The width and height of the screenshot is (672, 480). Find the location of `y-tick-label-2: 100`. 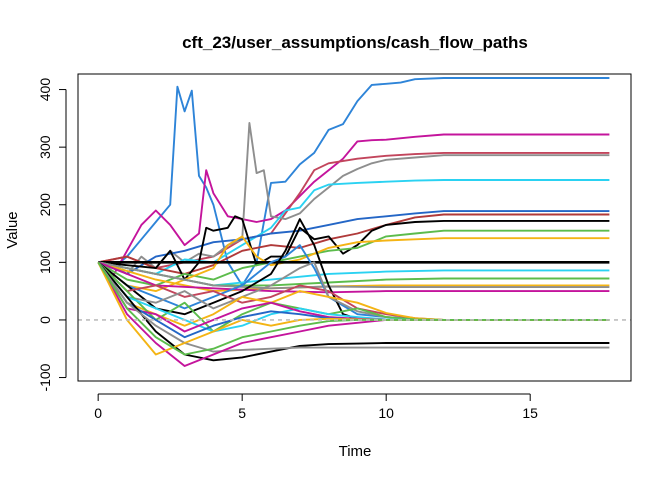

y-tick-label-2: 100 is located at coordinates (45, 262).